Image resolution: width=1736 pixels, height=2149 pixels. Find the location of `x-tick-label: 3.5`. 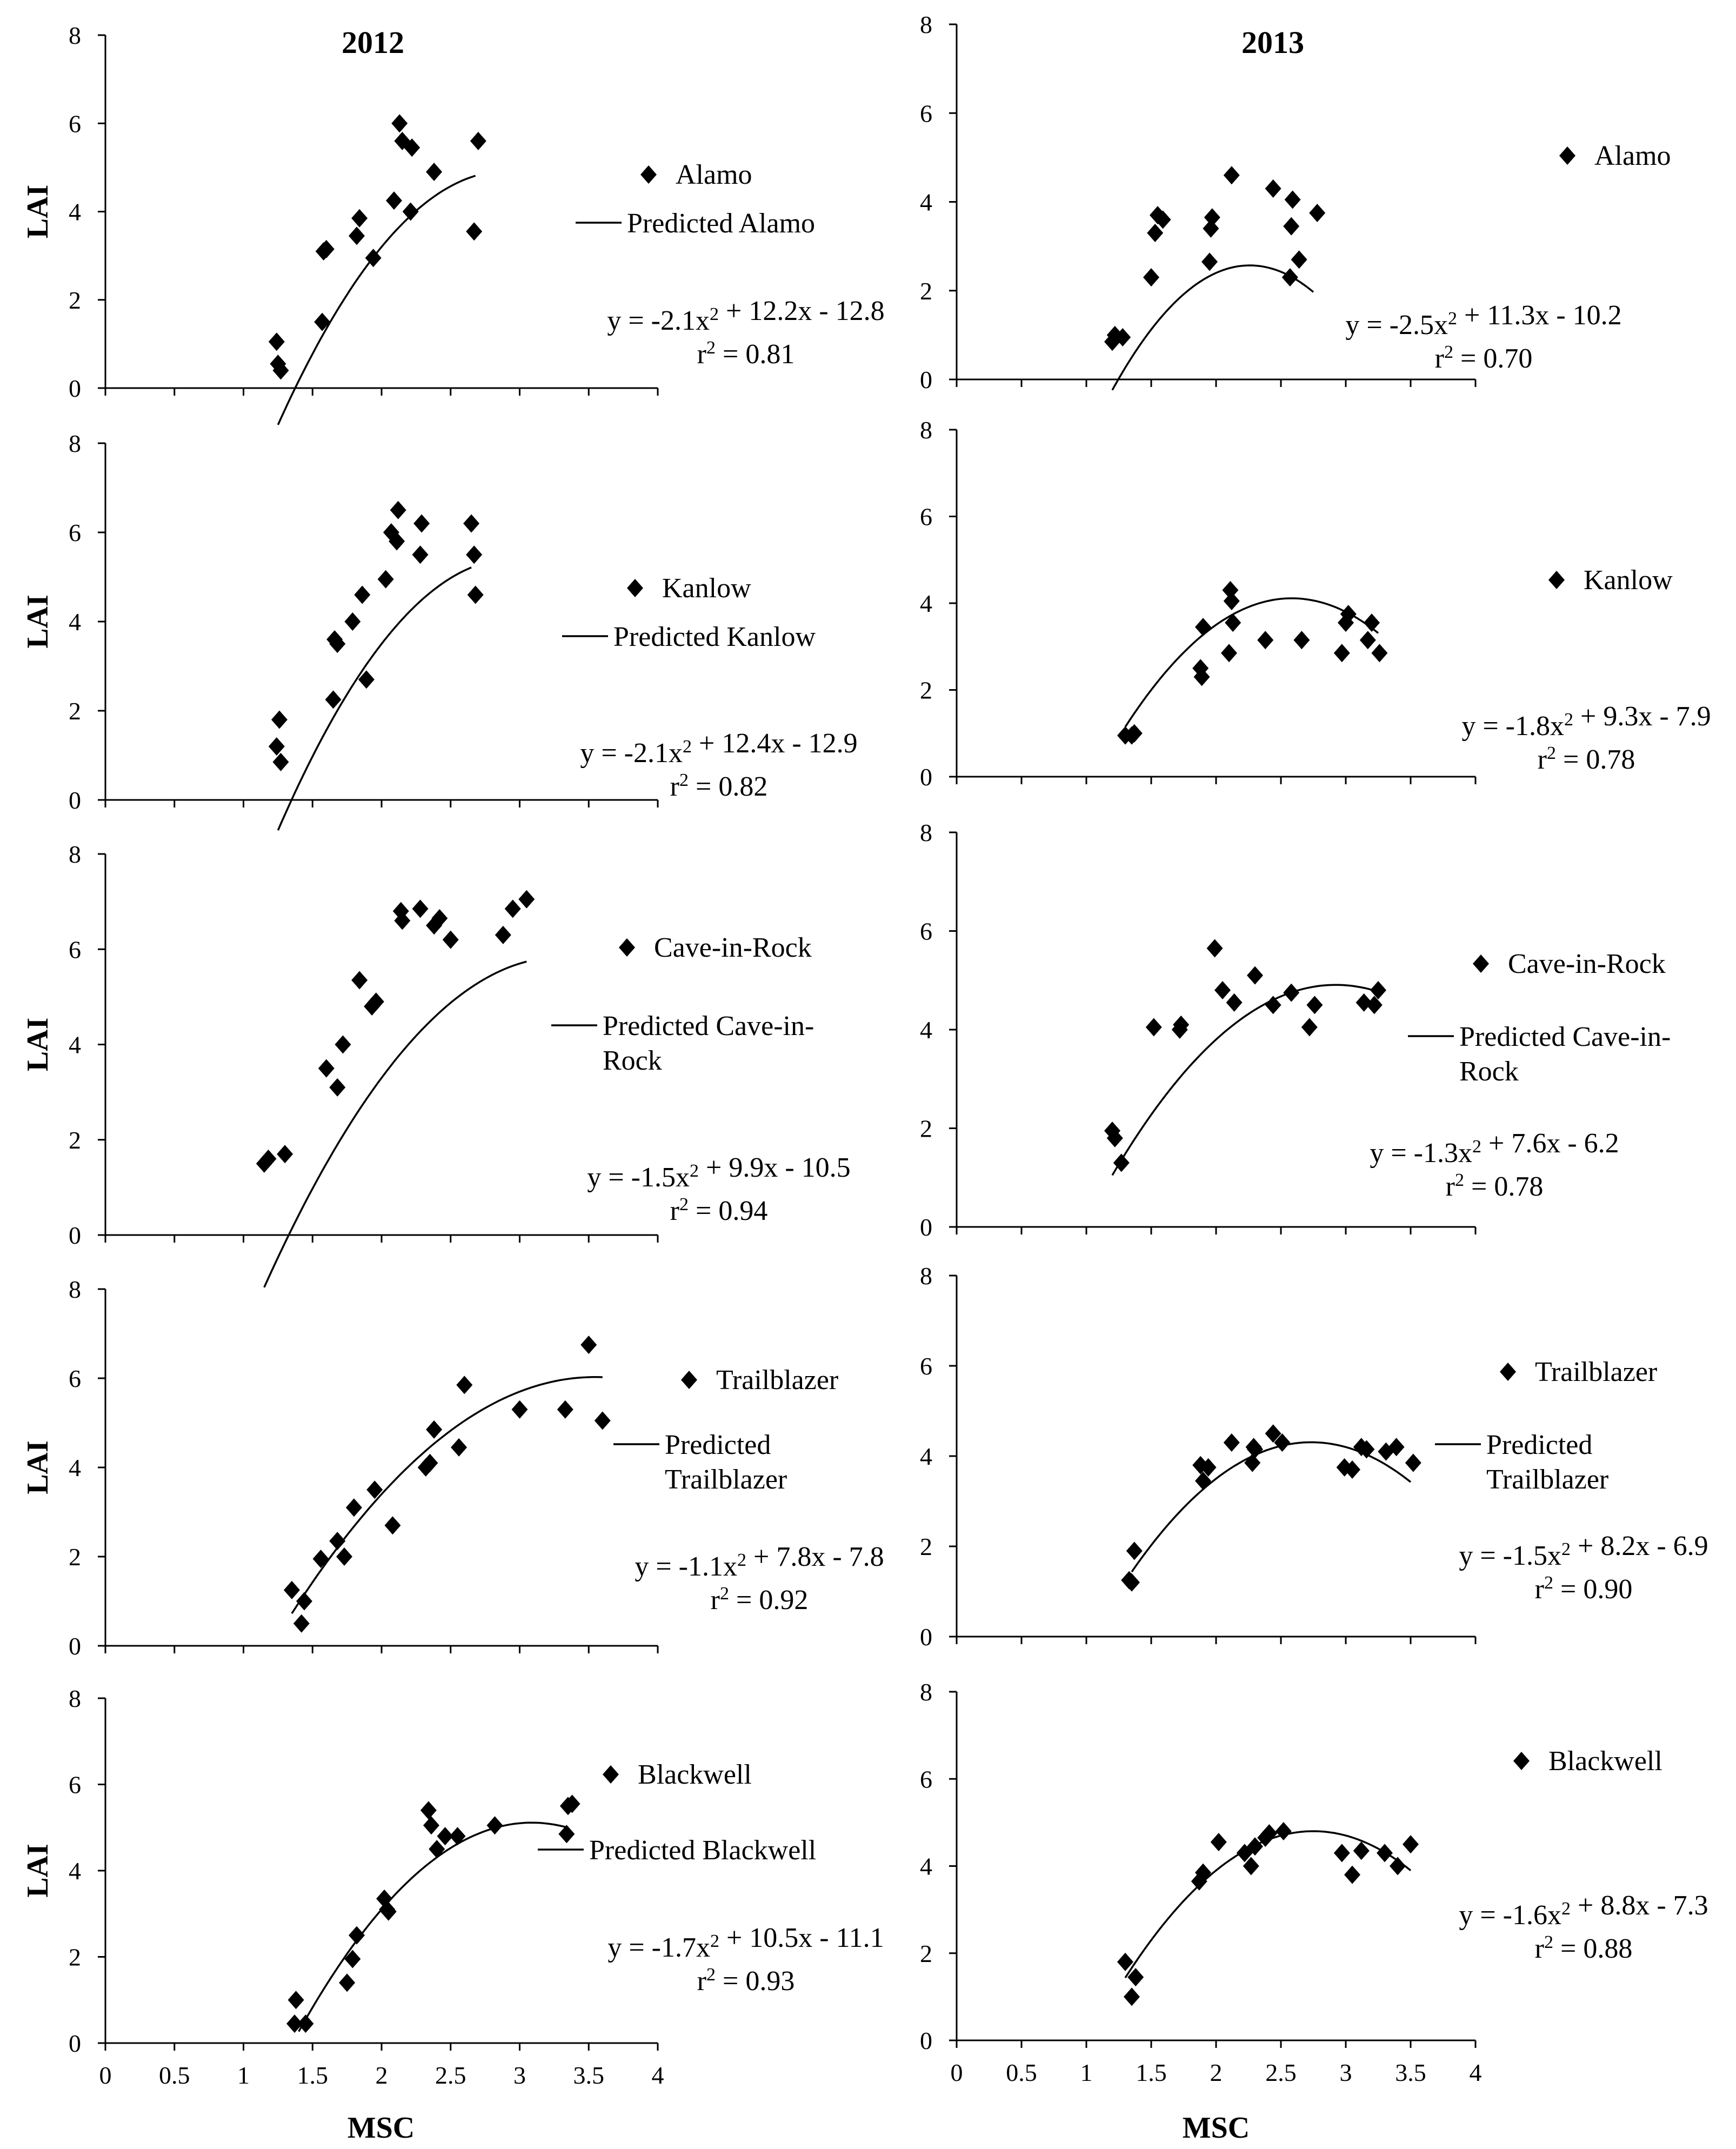

x-tick-label: 3.5 is located at coordinates (589, 2075).